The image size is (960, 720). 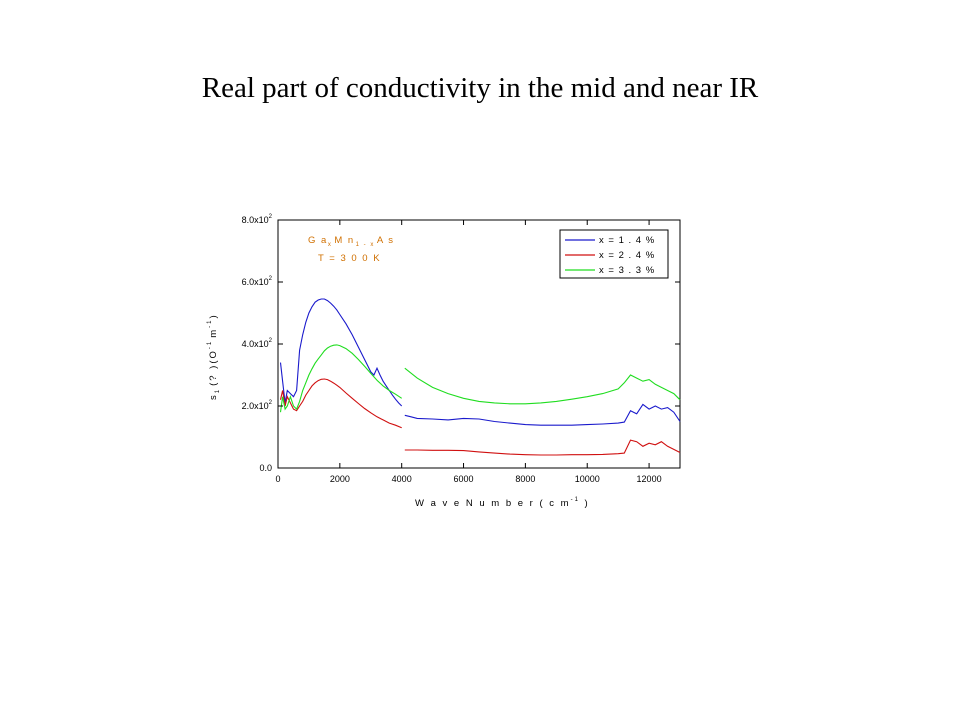 What do you see at coordinates (649, 479) in the screenshot?
I see `x-tick-label: 12000` at bounding box center [649, 479].